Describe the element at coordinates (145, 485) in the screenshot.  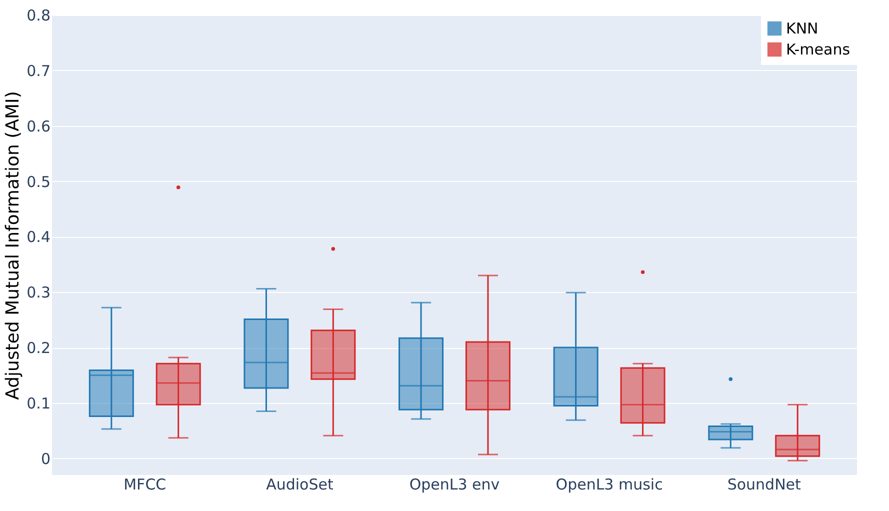
I see `x-tick-label: MFCC` at that location.